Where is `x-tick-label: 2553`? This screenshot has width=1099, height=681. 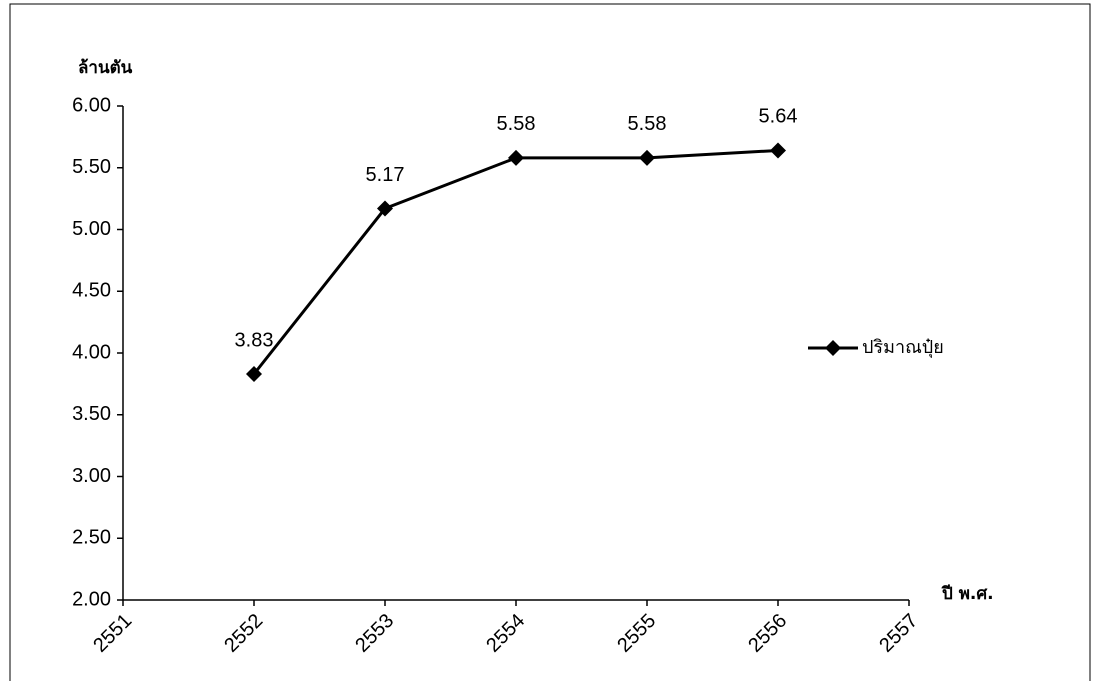 x-tick-label: 2553 is located at coordinates (374, 633).